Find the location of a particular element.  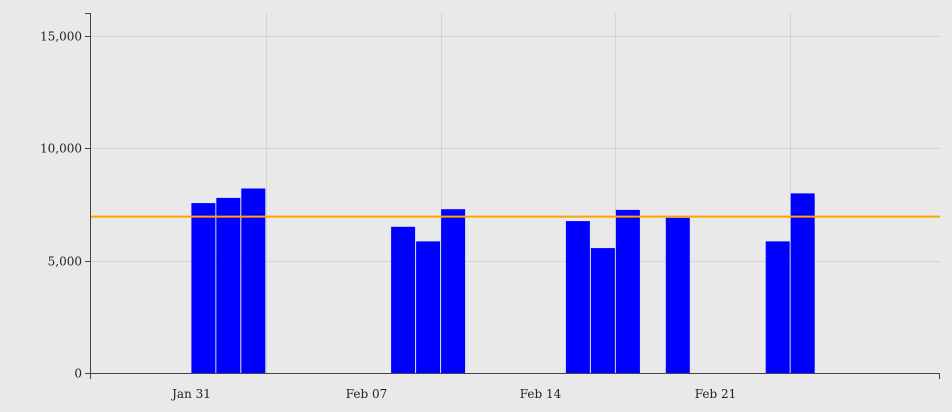

x-tick-label: Feb 07 is located at coordinates (367, 394).